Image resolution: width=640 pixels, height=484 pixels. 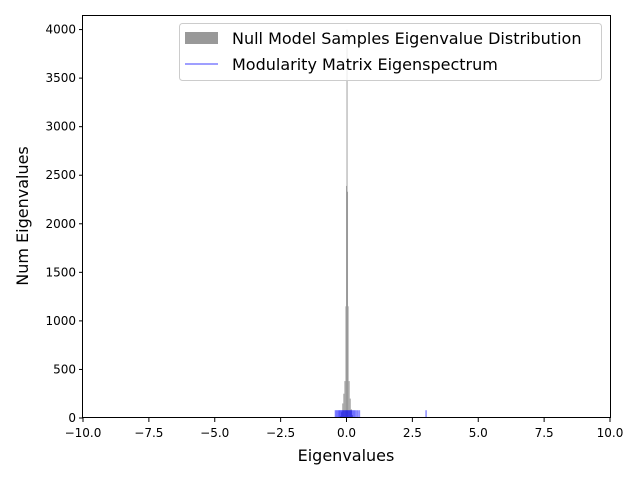 I want to click on legend-box, so click(x=390, y=52).